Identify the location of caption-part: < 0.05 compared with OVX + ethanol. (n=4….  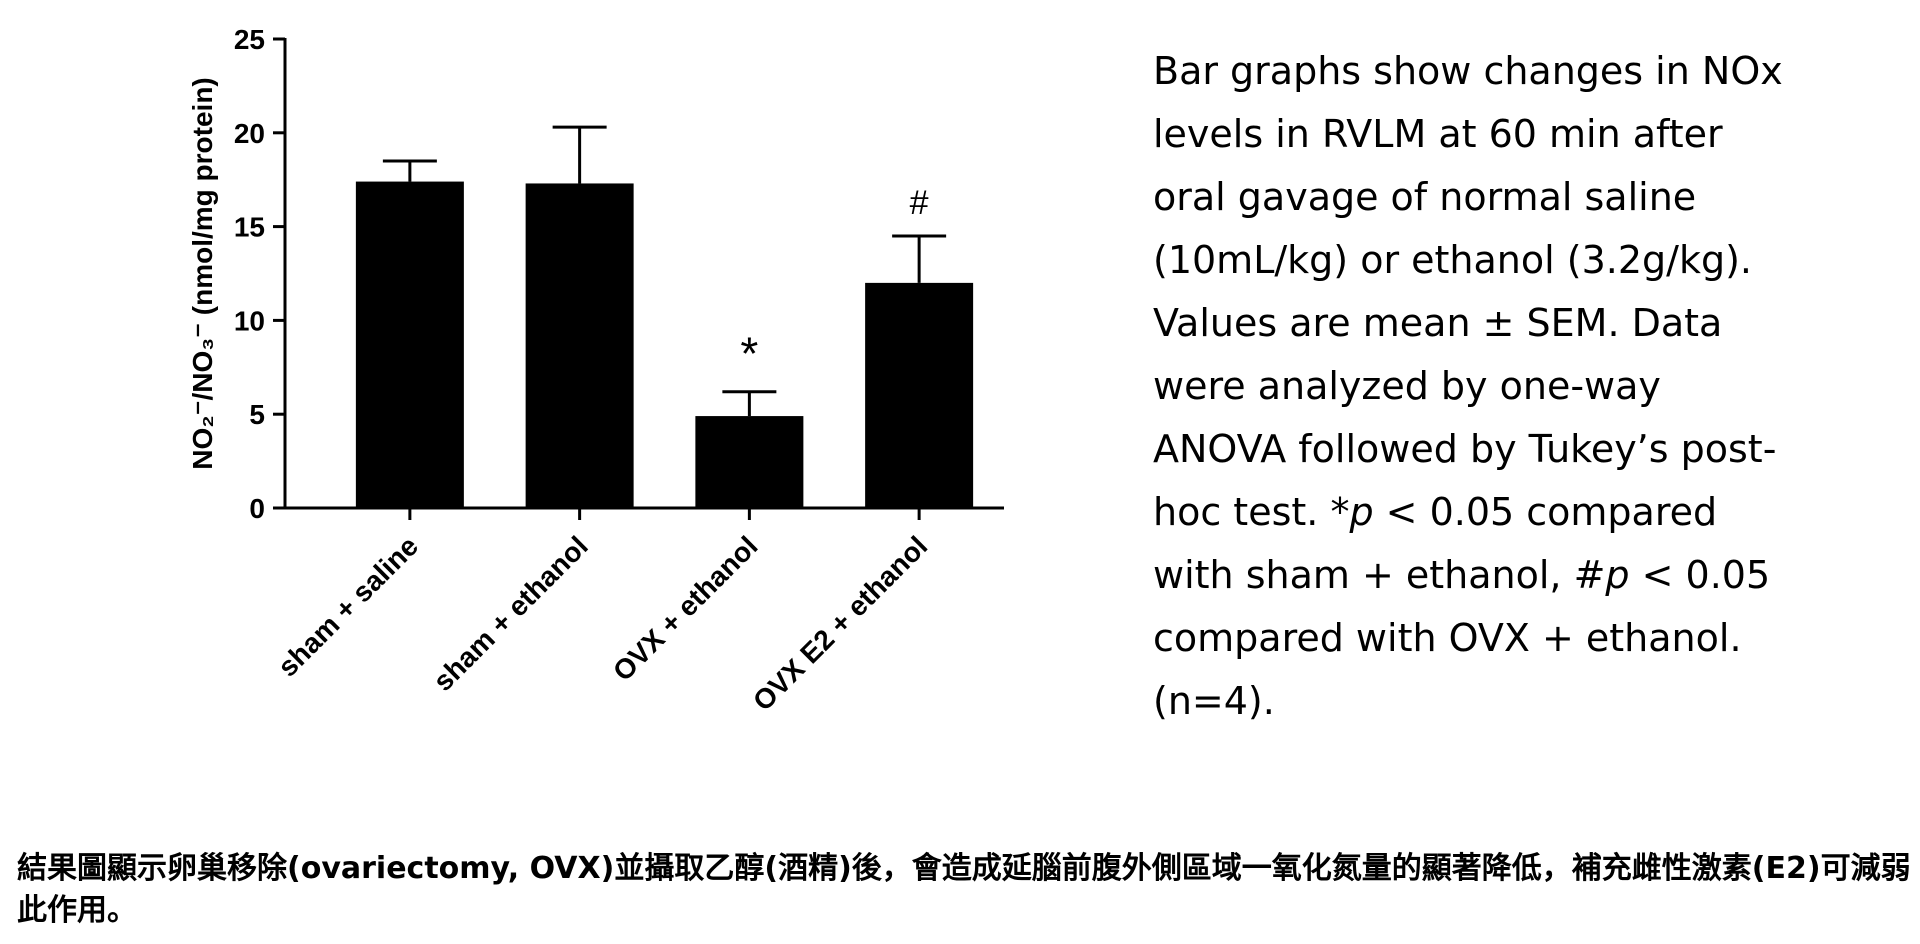
(1462, 638).